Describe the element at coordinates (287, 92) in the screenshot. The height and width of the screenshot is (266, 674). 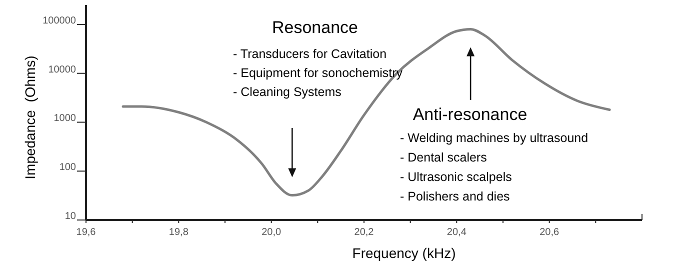
I see `annotation: - Cleaning Systems` at that location.